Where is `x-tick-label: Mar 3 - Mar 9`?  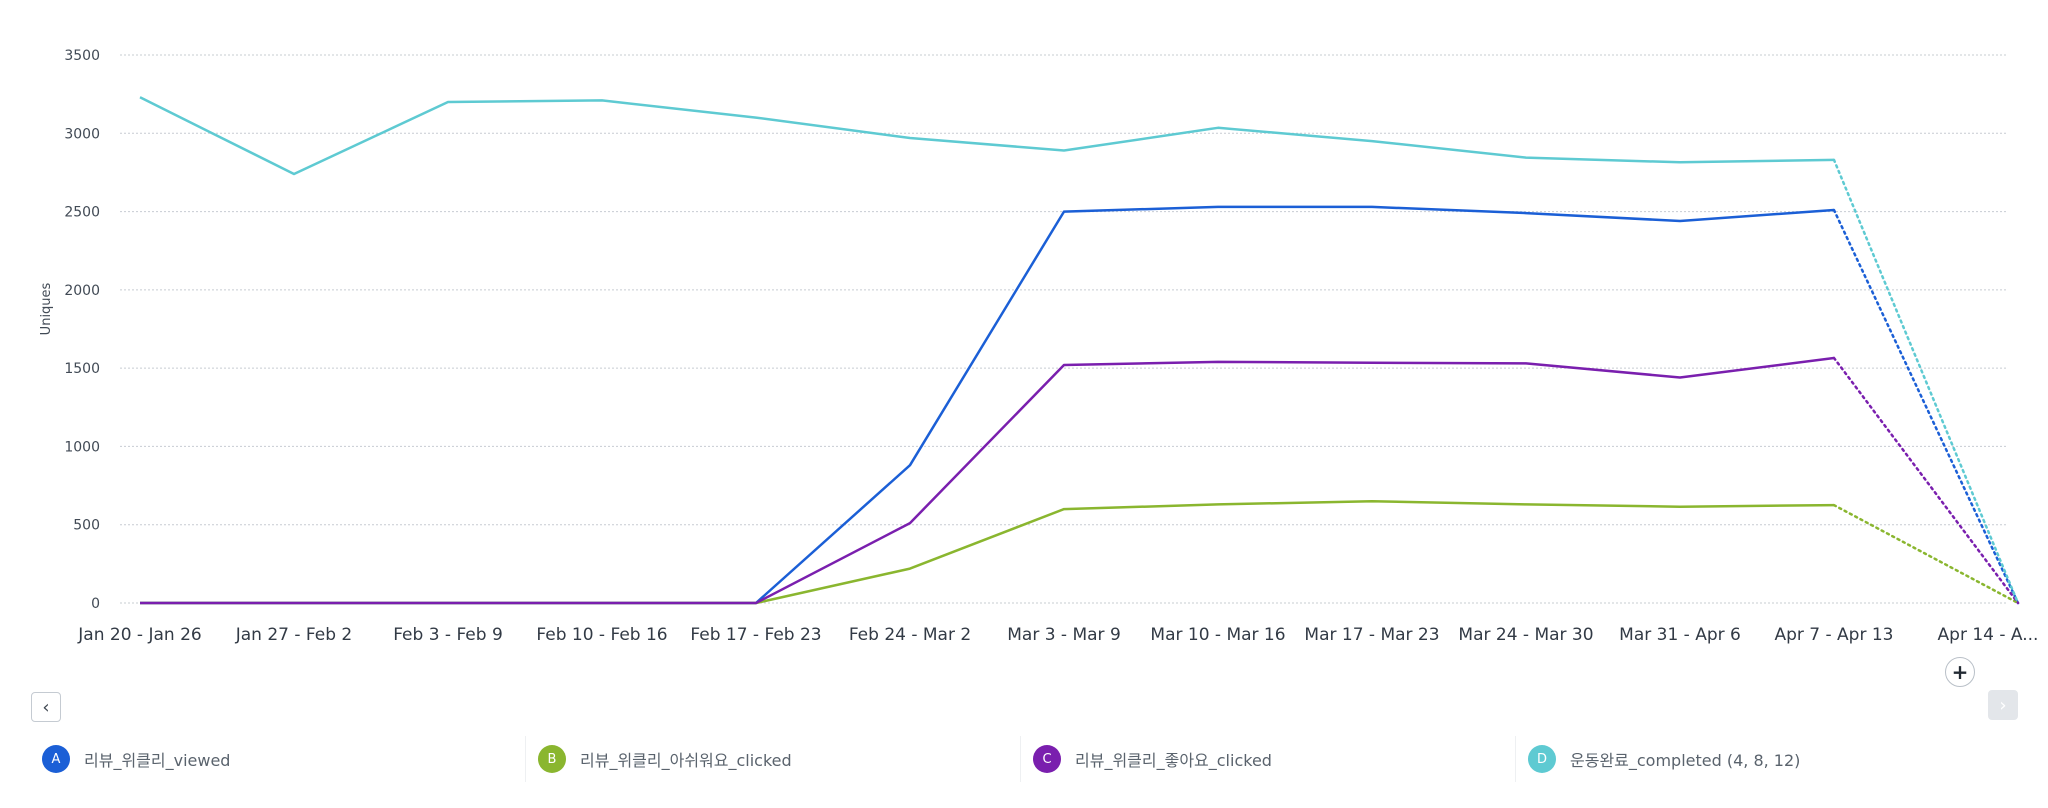
x-tick-label: Mar 3 - Mar 9 is located at coordinates (1064, 635).